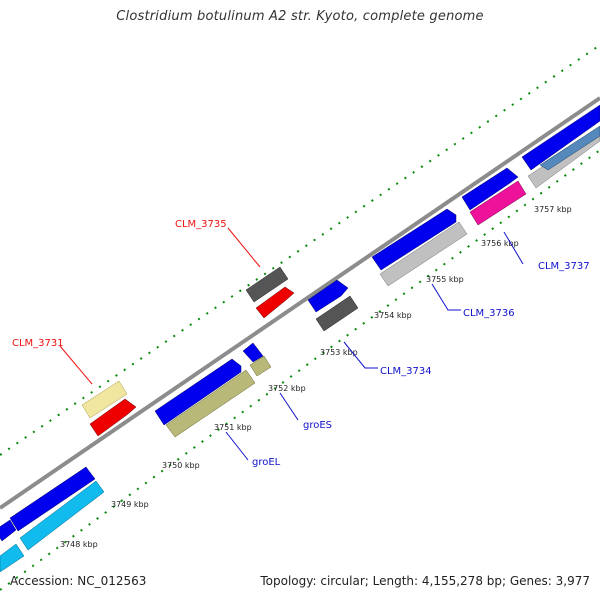  I want to click on tick-label: 3749 kbp, so click(130, 504).